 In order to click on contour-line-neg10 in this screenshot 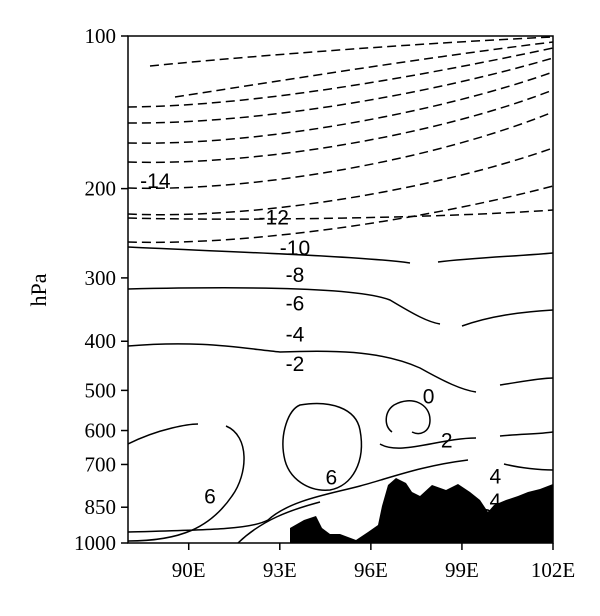, I will do `click(340, 90)`.